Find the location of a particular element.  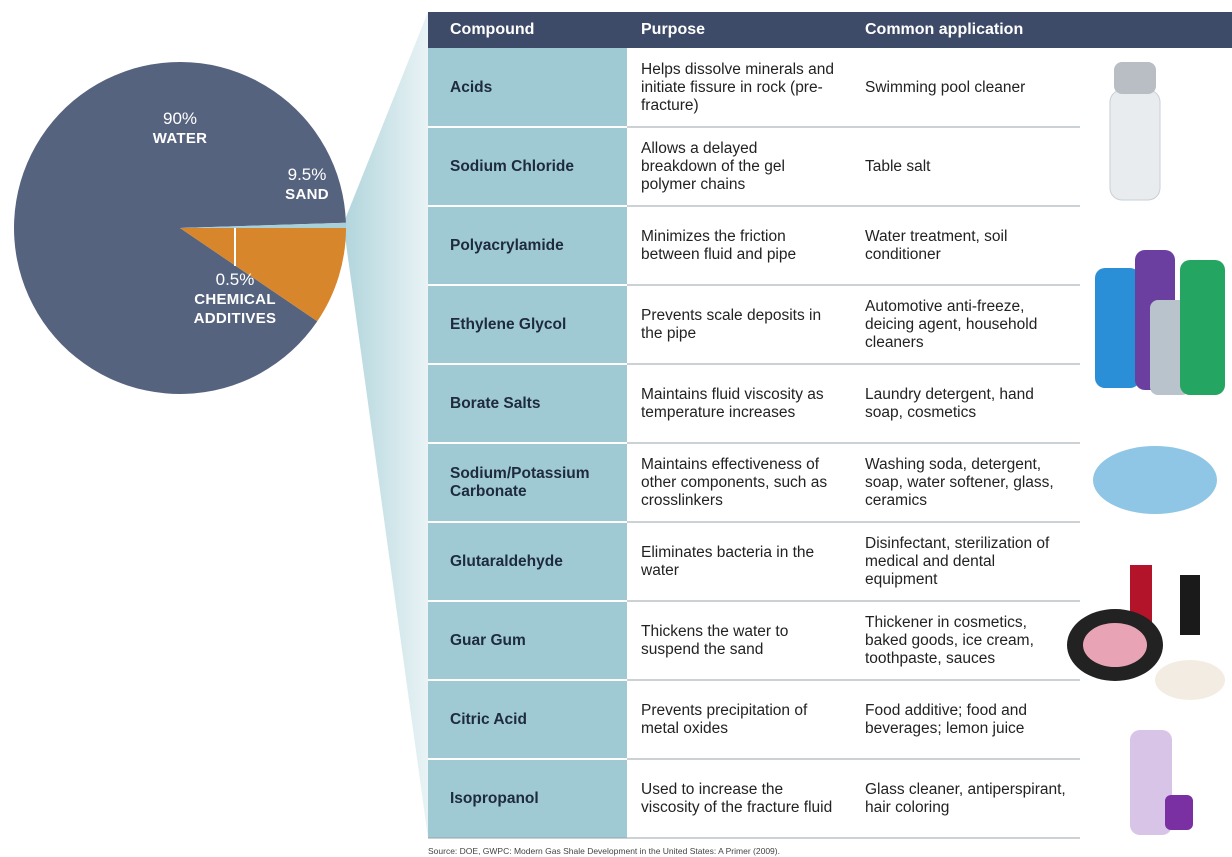

compound-cell: Sodium/Potassium Carbonate is located at coordinates (520, 482).